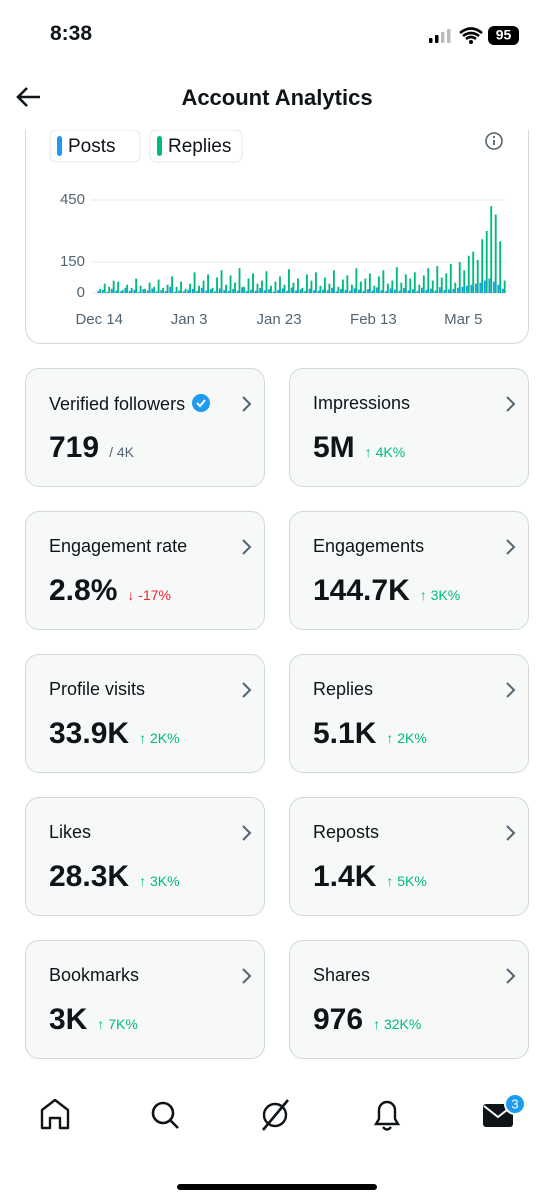 Image resolution: width=554 pixels, height=1200 pixels. I want to click on nav-messages: 3, so click(504, 1110).